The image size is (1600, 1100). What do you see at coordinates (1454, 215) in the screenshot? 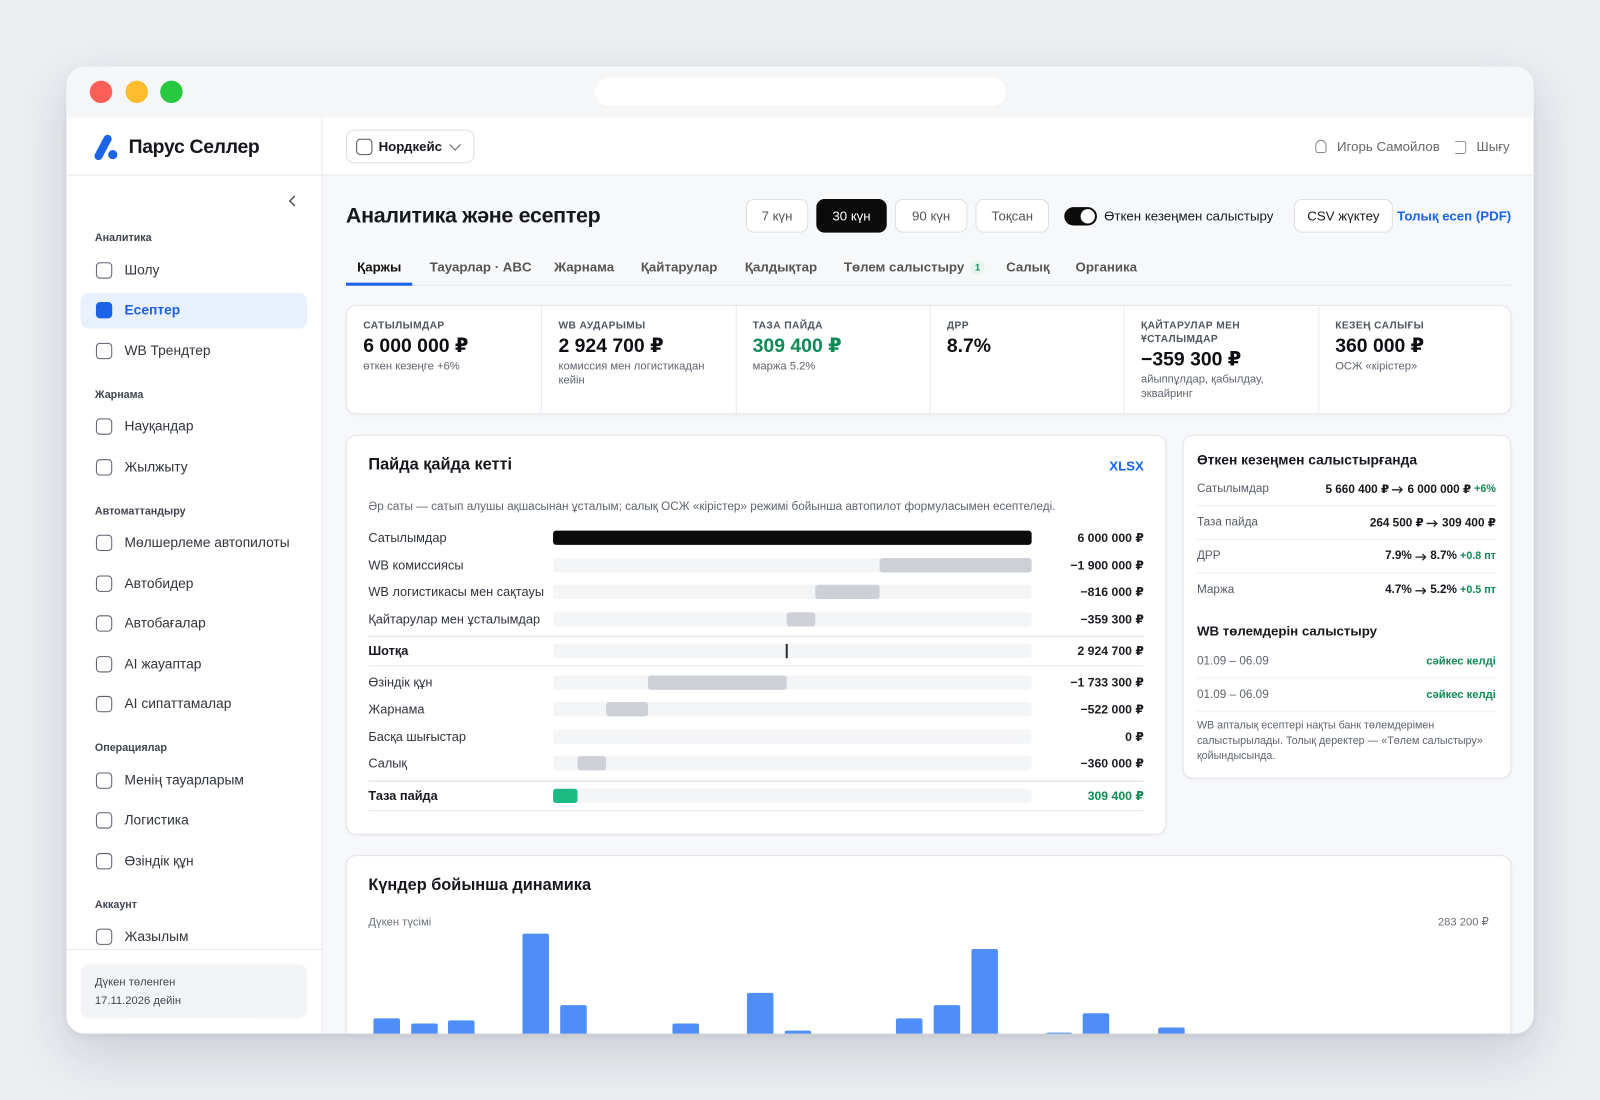
I see `pdf-link: Толық есеп (PDF)` at bounding box center [1454, 215].